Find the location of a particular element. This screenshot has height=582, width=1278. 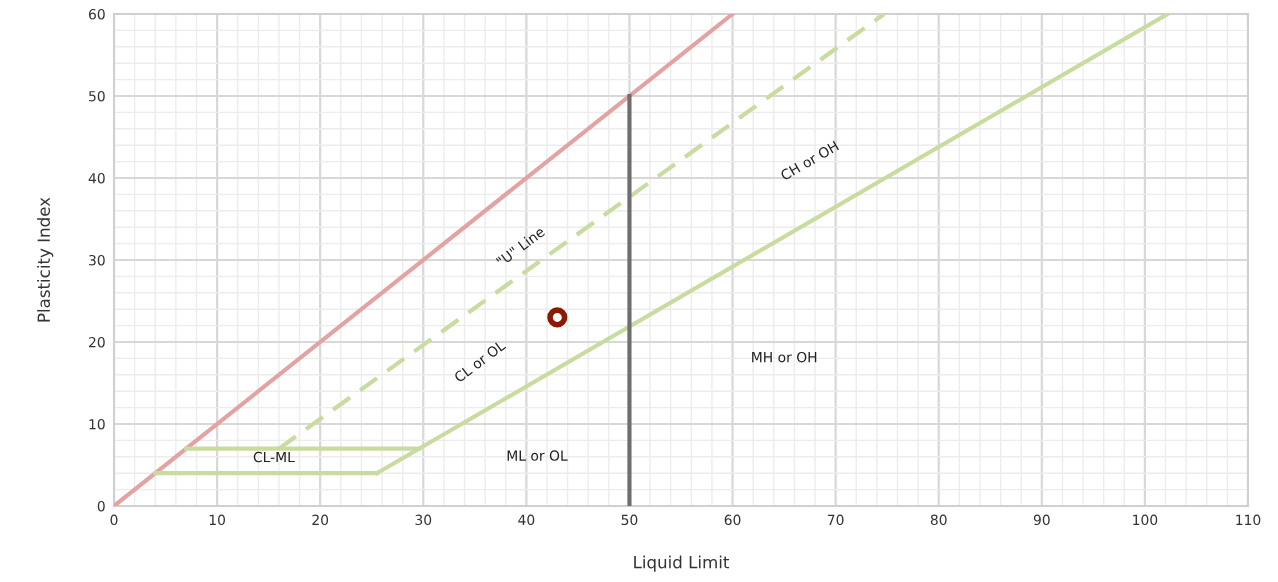

y-tick-label: 60 is located at coordinates (96, 14).